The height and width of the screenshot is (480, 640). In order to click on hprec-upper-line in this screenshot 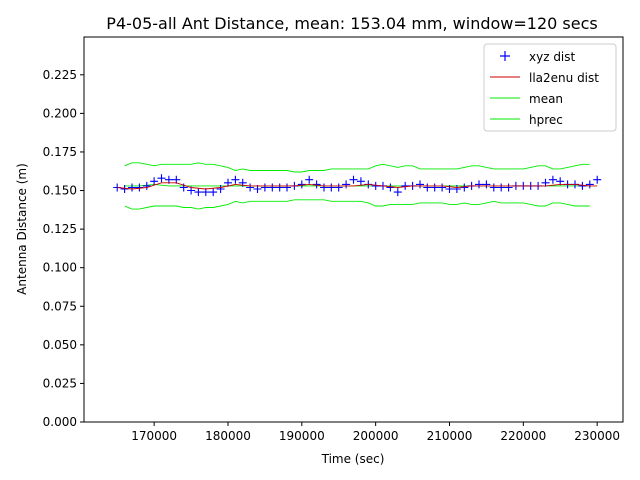, I will do `click(357, 167)`.